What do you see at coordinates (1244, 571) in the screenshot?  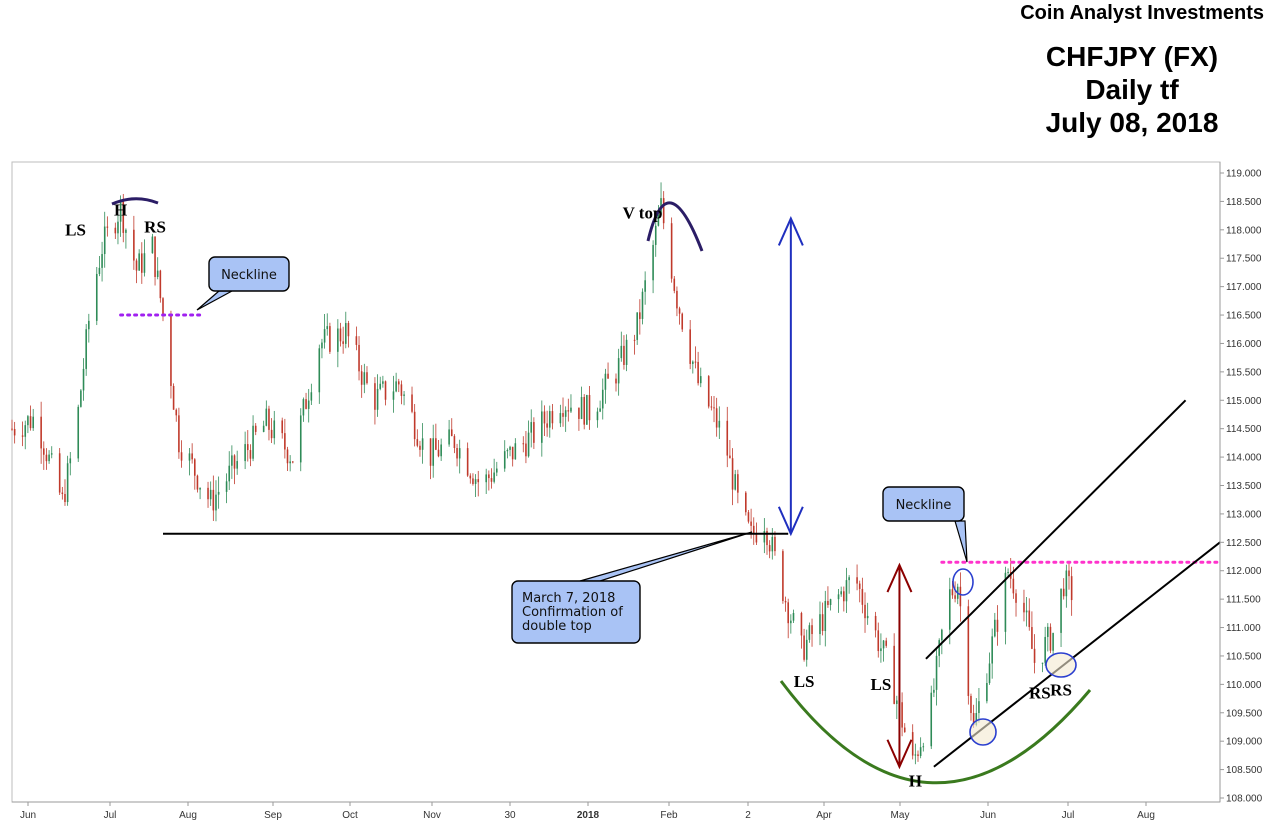 I see `y-tick-label: 112.000` at bounding box center [1244, 571].